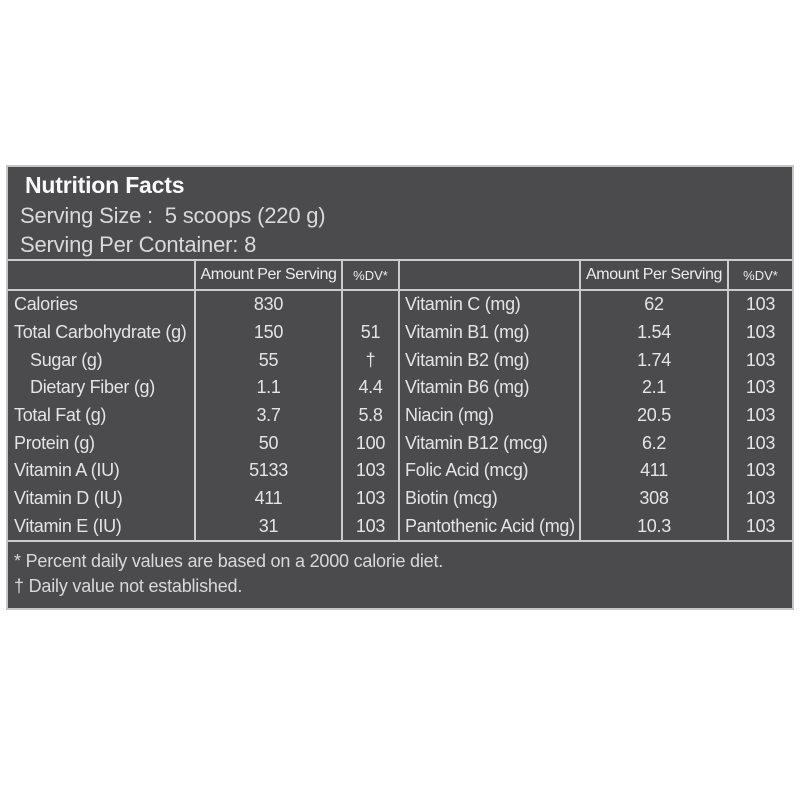  Describe the element at coordinates (269, 388) in the screenshot. I see `amount-value: 1.1` at that location.